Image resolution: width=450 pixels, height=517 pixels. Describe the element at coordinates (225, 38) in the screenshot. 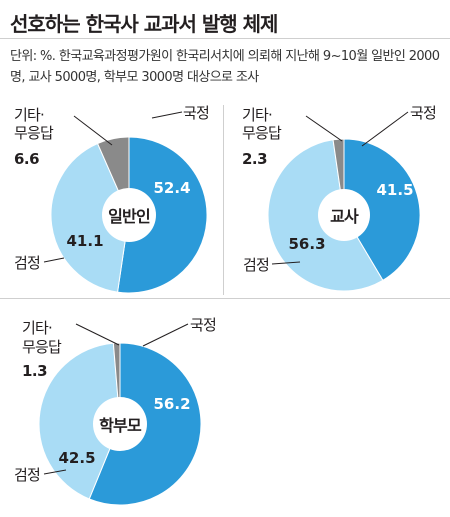

I see `title-divider` at that location.